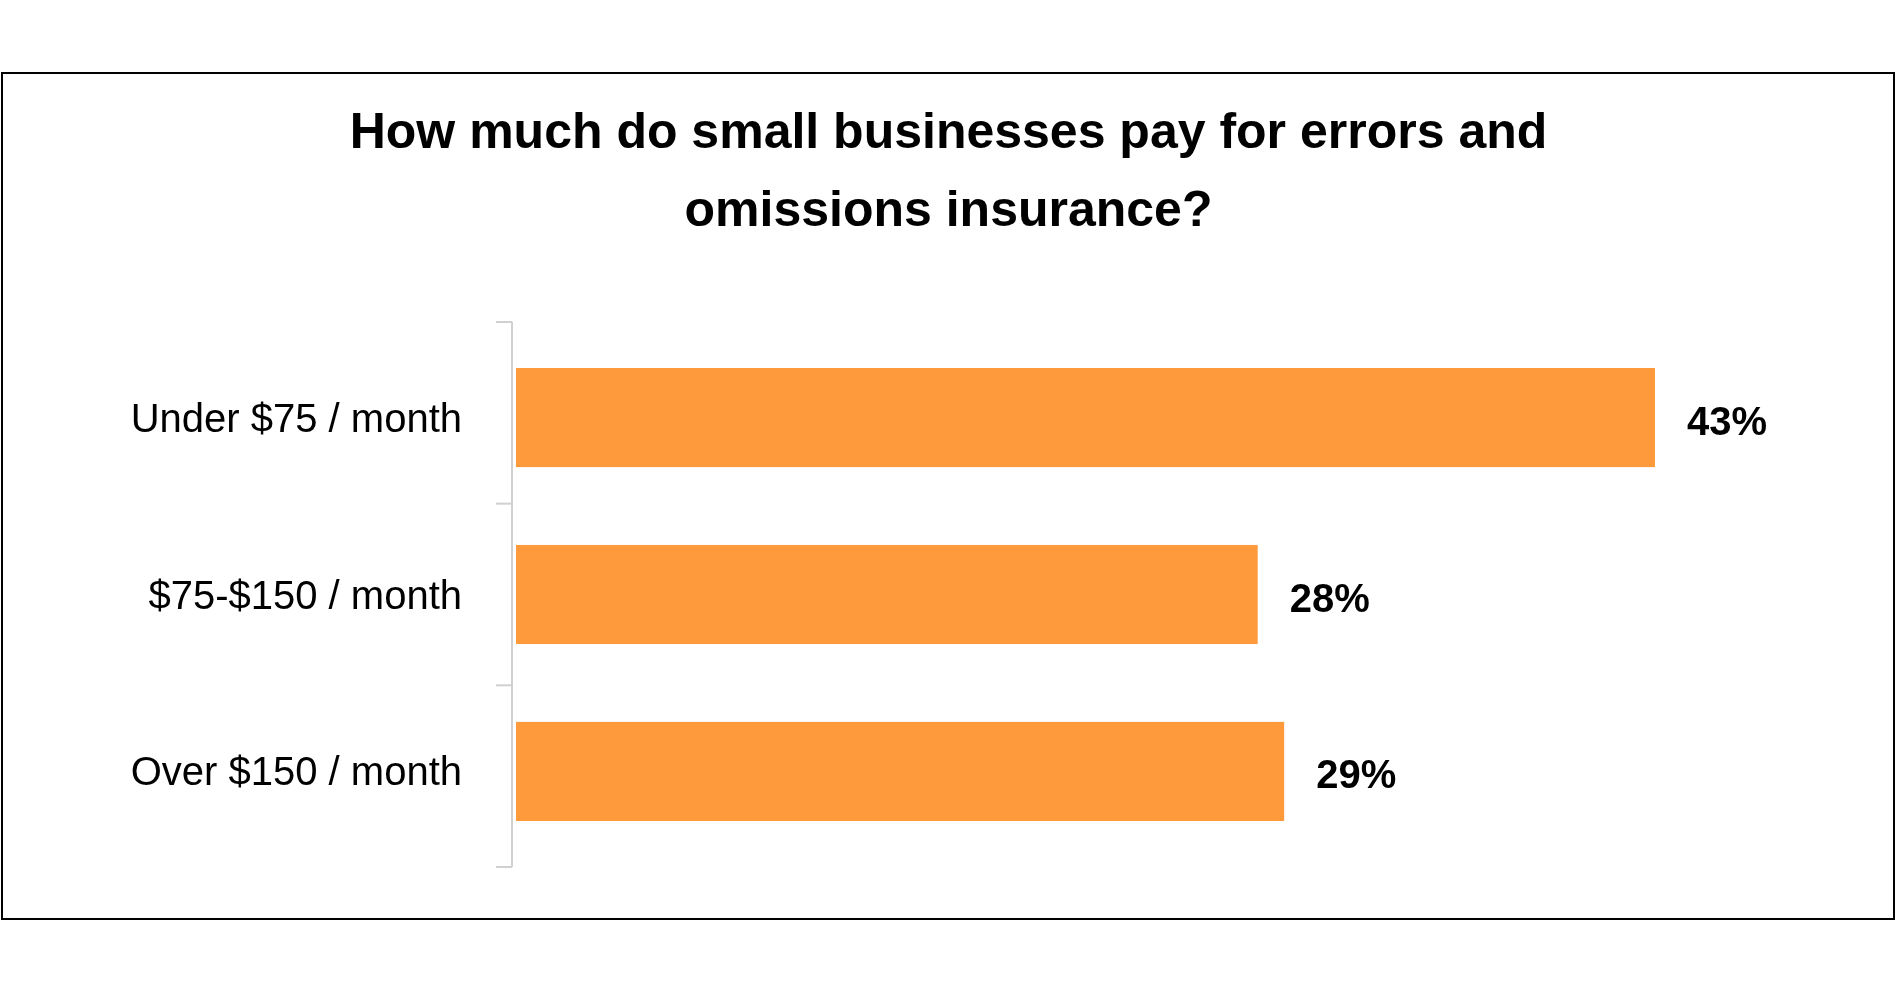  What do you see at coordinates (1329, 597) in the screenshot?
I see `data-label: 28%` at bounding box center [1329, 597].